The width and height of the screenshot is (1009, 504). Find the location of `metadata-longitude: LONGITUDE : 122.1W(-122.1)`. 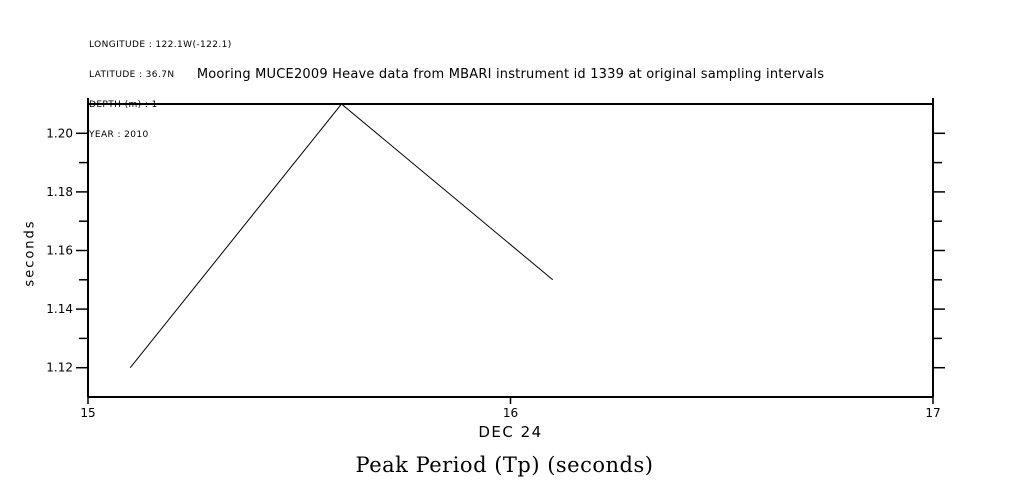

metadata-longitude: LONGITUDE : 122.1W(-122.1) is located at coordinates (160, 45).